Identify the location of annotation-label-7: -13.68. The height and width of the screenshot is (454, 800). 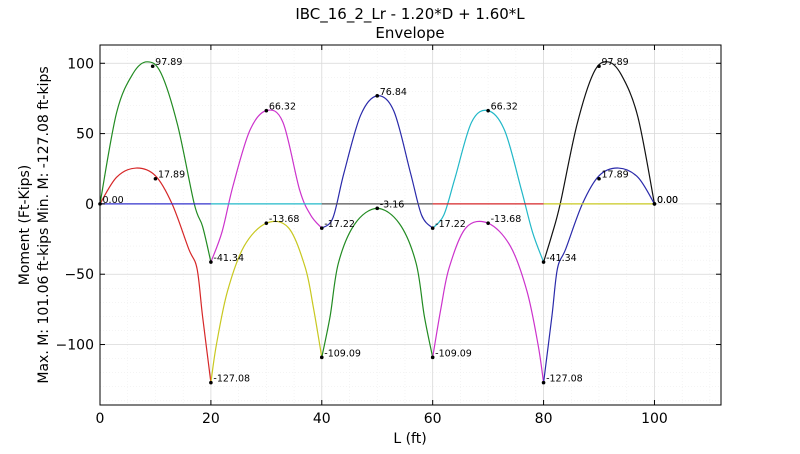
(284, 219).